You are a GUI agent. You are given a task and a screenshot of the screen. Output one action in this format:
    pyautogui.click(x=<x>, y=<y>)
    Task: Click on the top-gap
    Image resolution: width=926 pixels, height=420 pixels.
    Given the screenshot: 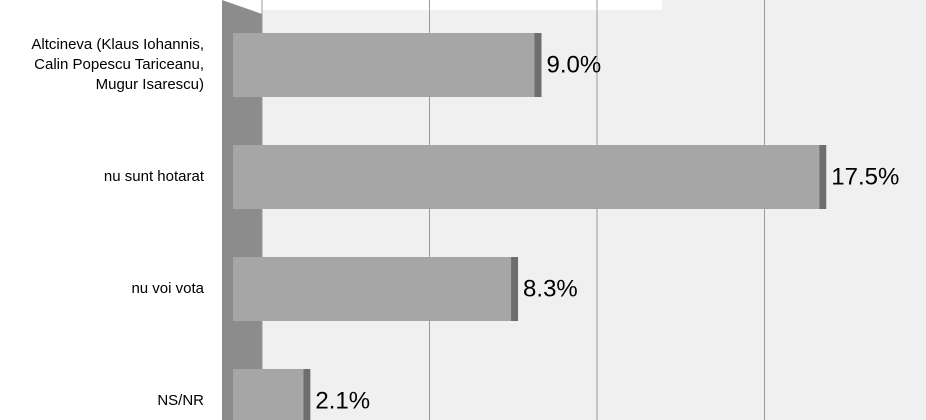 What is the action you would take?
    pyautogui.click(x=462, y=5)
    